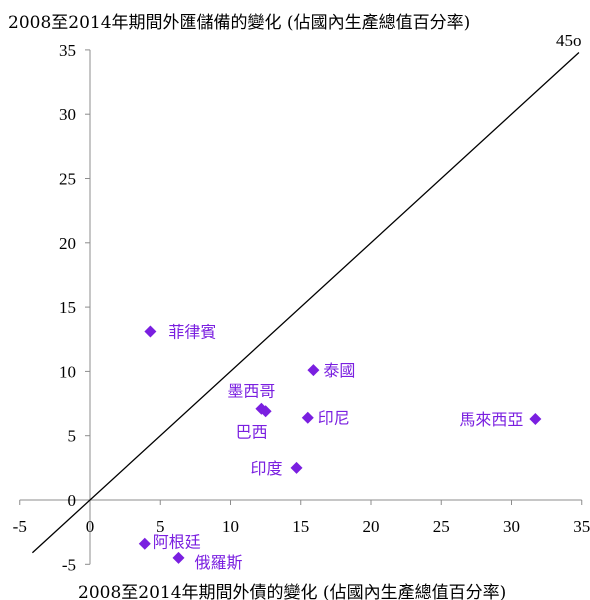 The width and height of the screenshot is (590, 600). Describe the element at coordinates (72, 500) in the screenshot. I see `y-tick-label: 0` at that location.